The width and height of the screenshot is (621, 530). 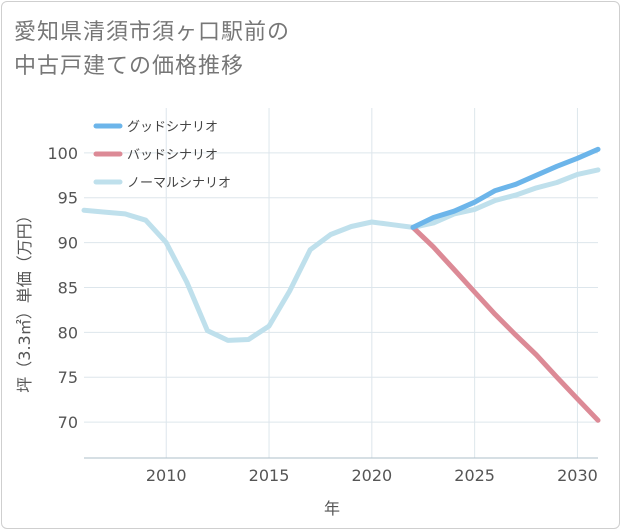 I want to click on legend-label: グッドシナリオ, so click(x=172, y=127).